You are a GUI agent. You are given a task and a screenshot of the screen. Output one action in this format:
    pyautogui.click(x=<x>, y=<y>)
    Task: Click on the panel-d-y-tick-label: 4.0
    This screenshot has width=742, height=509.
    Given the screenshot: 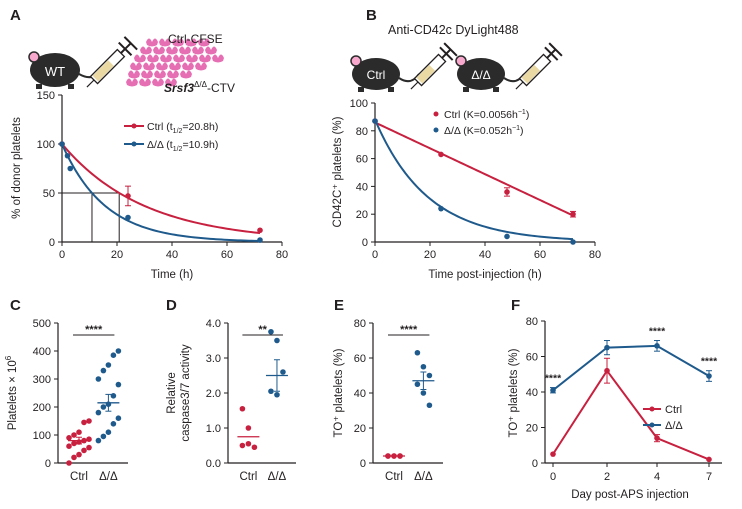 What is the action you would take?
    pyautogui.click(x=213, y=324)
    